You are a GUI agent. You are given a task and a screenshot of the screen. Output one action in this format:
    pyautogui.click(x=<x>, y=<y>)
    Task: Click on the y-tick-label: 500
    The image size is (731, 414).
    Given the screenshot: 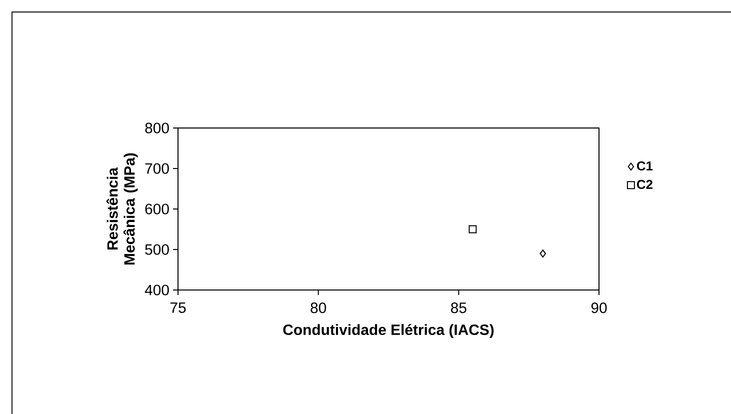 What is the action you would take?
    pyautogui.click(x=157, y=249)
    